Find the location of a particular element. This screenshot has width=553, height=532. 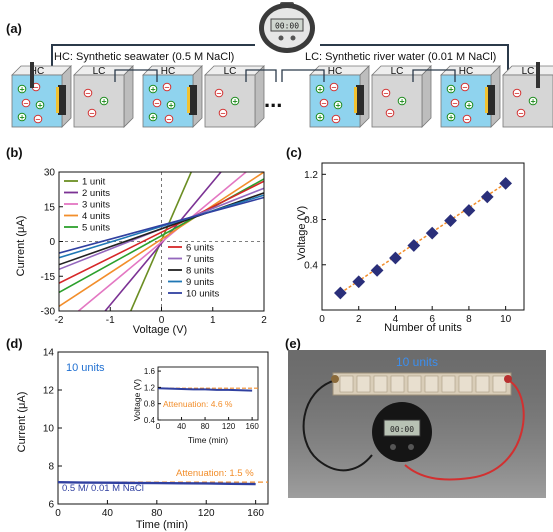

chart-c-frame is located at coordinates (423, 236).